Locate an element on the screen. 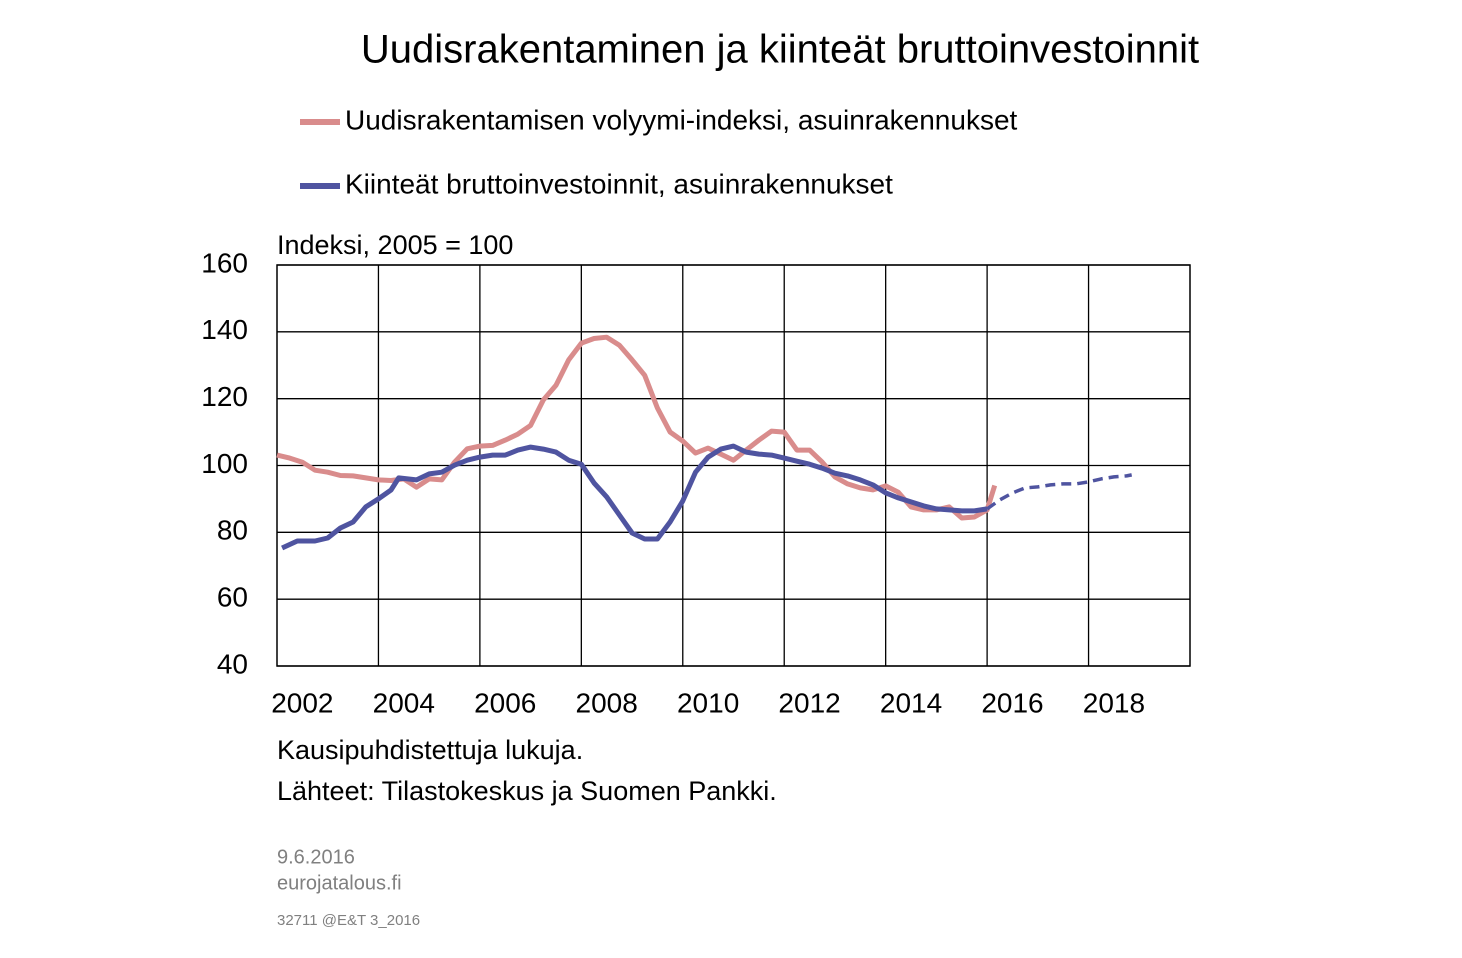 This screenshot has height=958, width=1462. x-tick-label: 2006 is located at coordinates (505, 702).